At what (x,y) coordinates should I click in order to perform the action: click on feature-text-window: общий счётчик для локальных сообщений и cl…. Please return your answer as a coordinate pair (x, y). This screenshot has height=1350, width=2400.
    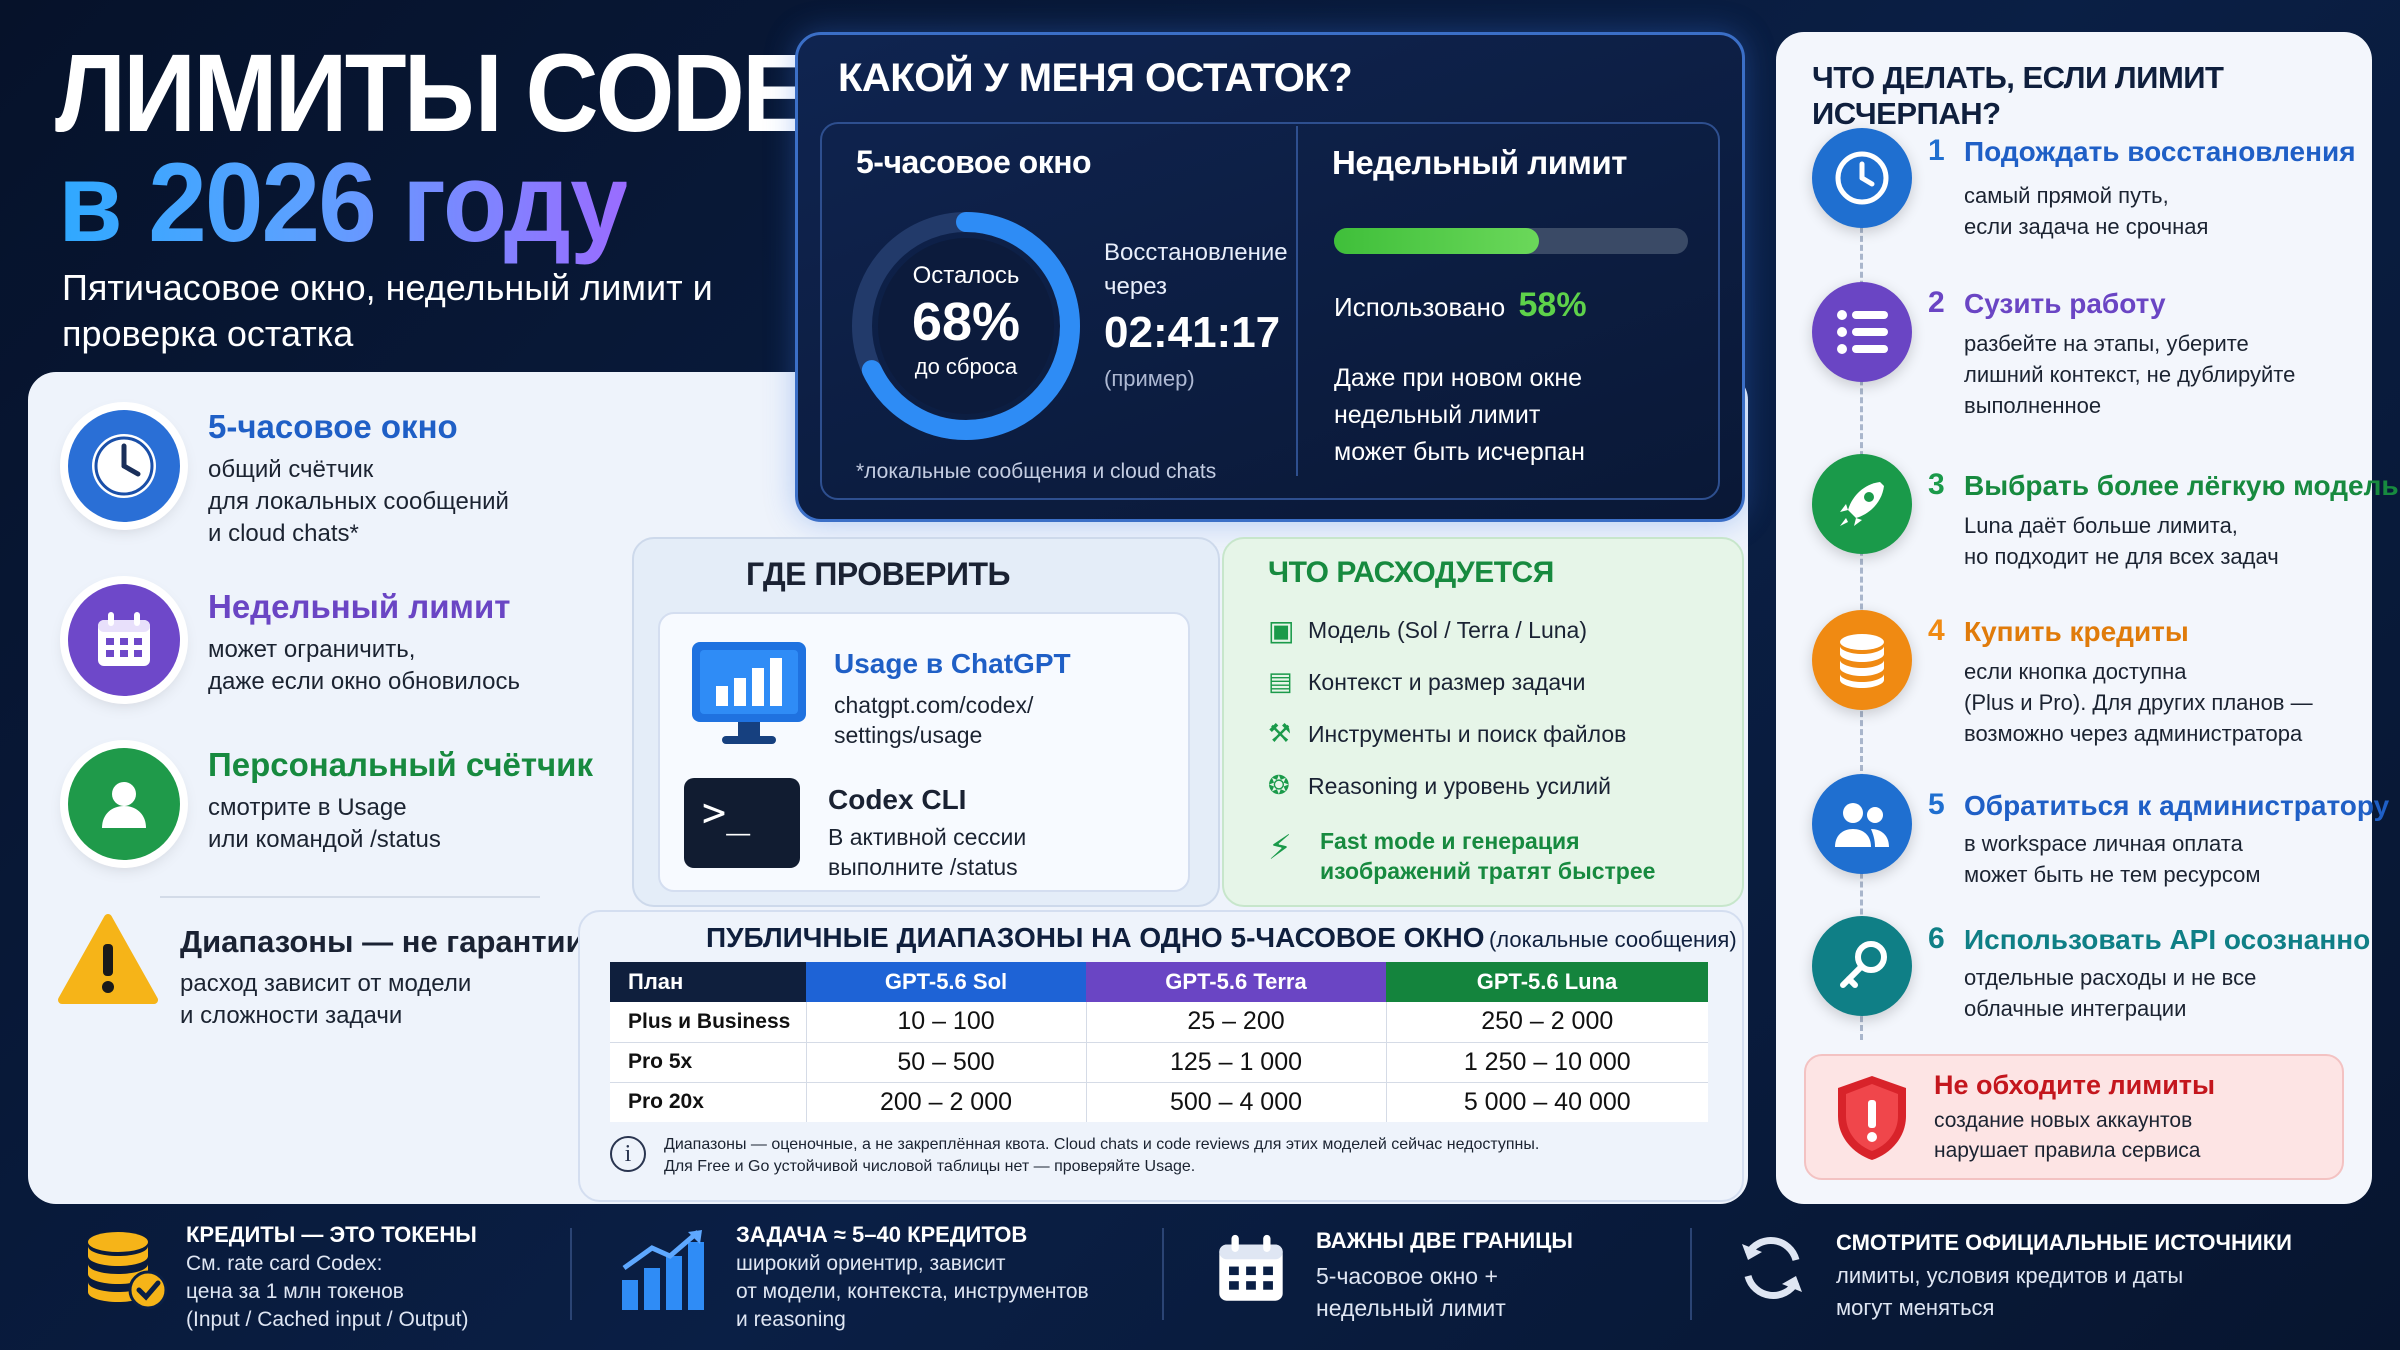
    Looking at the image, I should click on (358, 501).